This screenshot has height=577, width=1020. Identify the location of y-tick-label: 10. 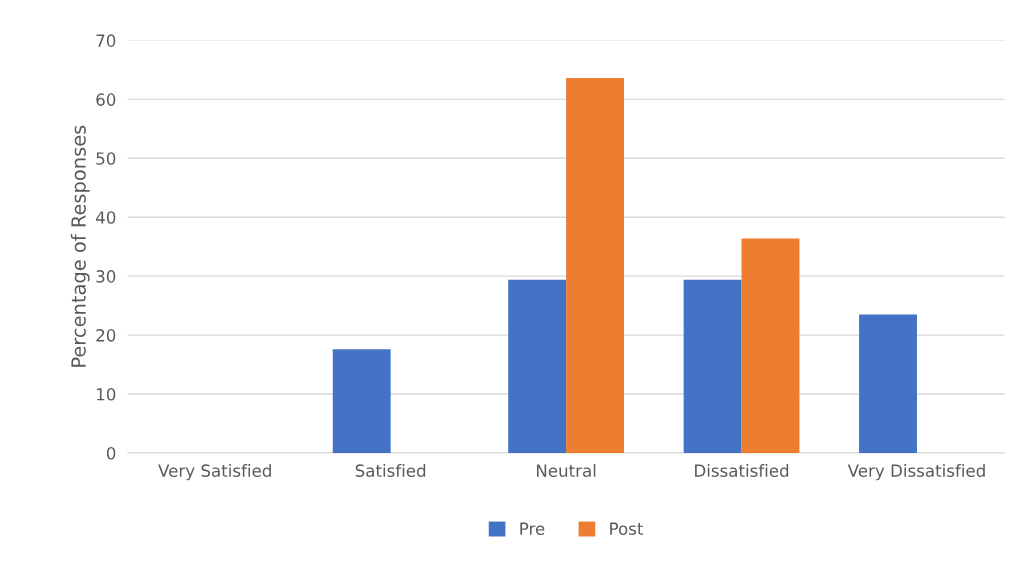
(106, 394).